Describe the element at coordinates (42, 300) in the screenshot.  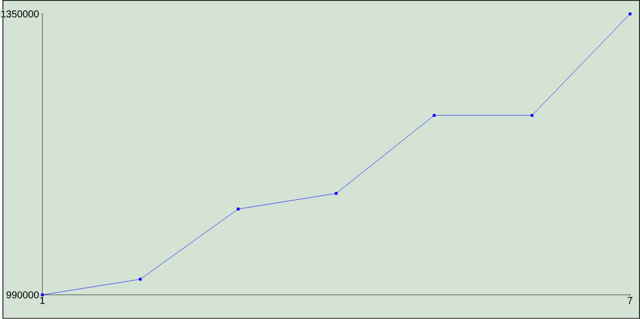
I see `x-tick-label: 1` at that location.